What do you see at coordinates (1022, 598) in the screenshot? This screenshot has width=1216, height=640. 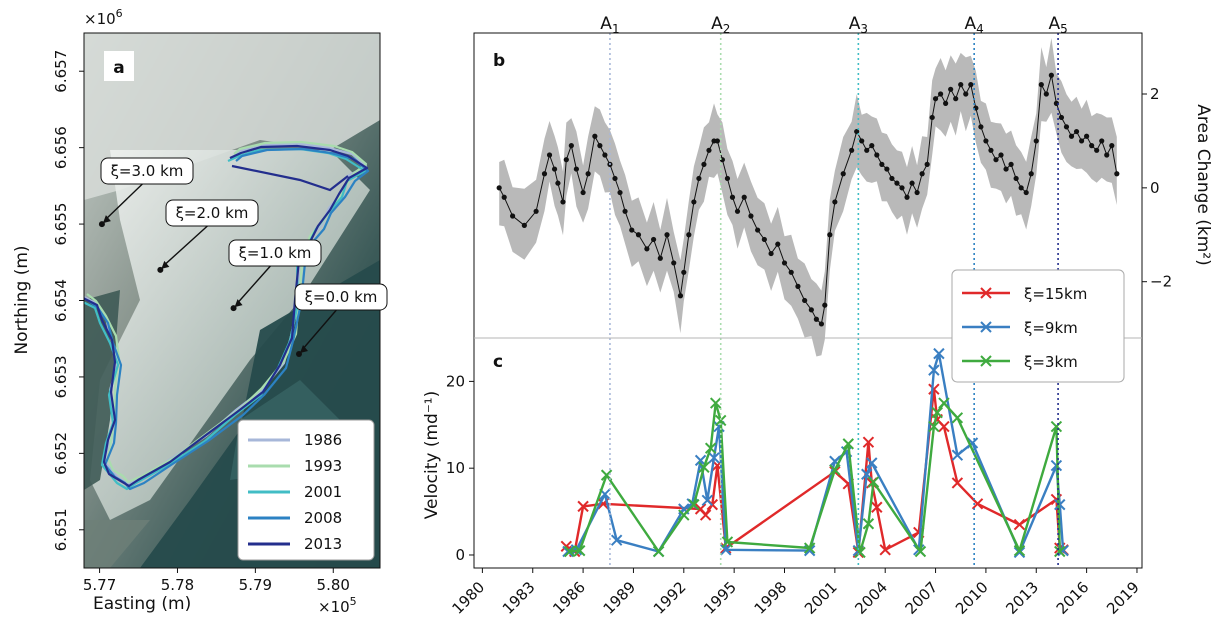 I see `x-tick-label: 2013` at bounding box center [1022, 598].